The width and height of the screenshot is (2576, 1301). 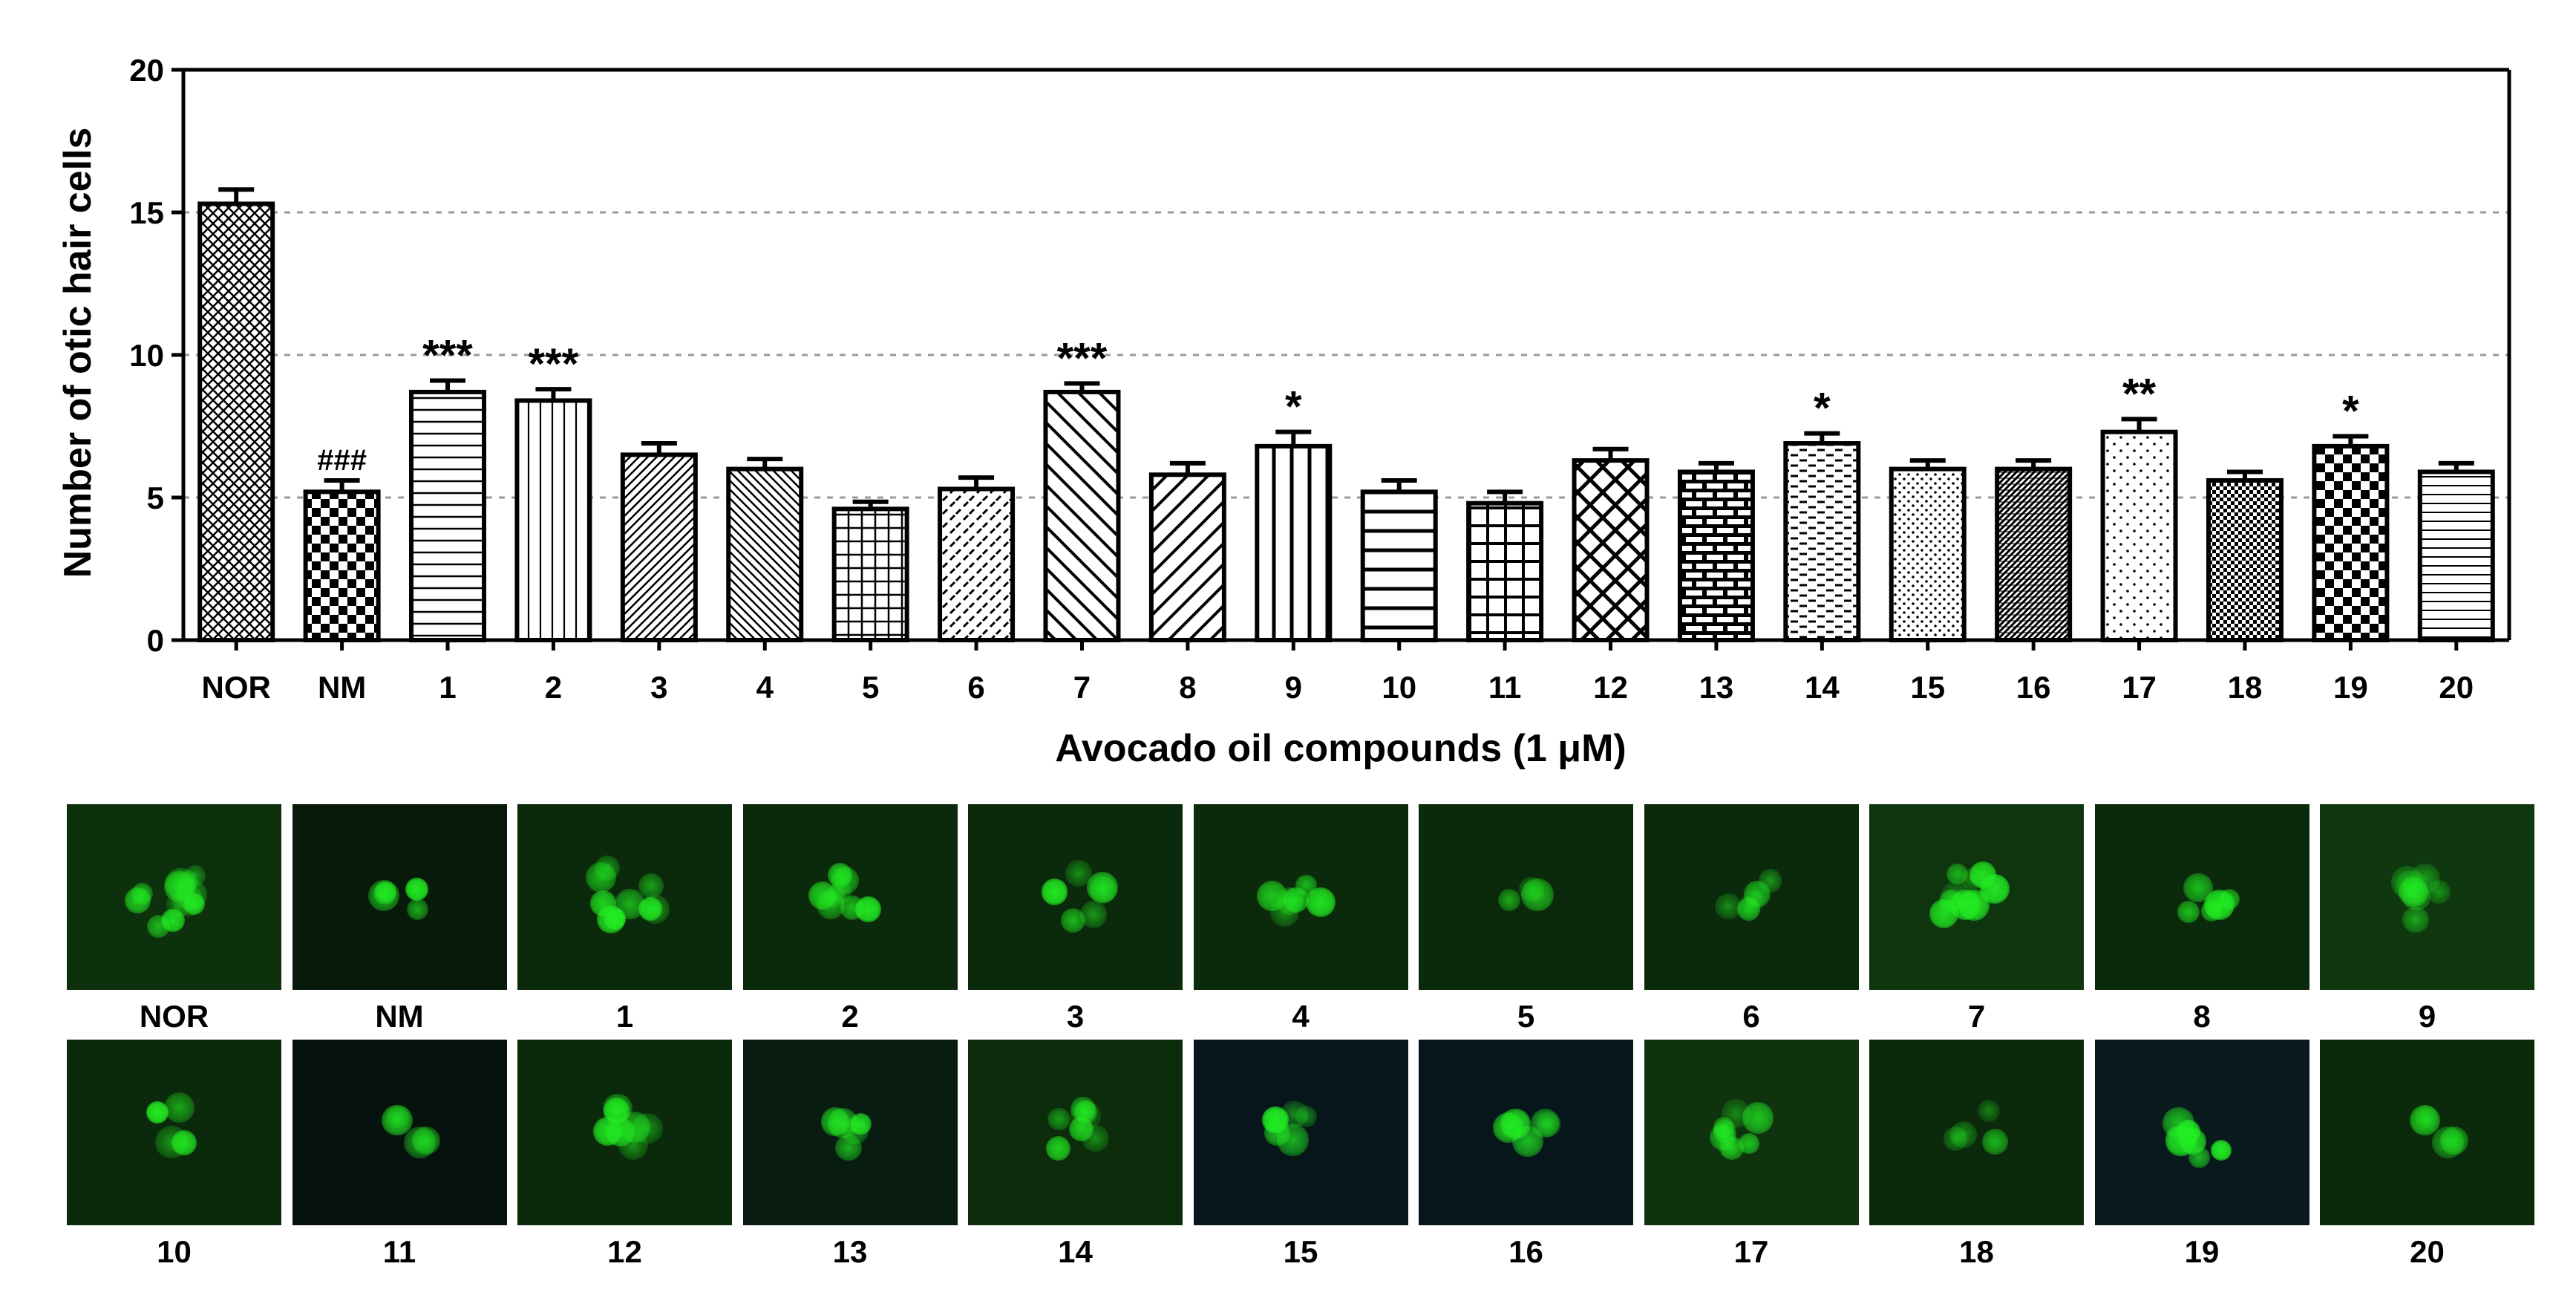 I want to click on x-tick-label-10: 10, so click(x=1399, y=687).